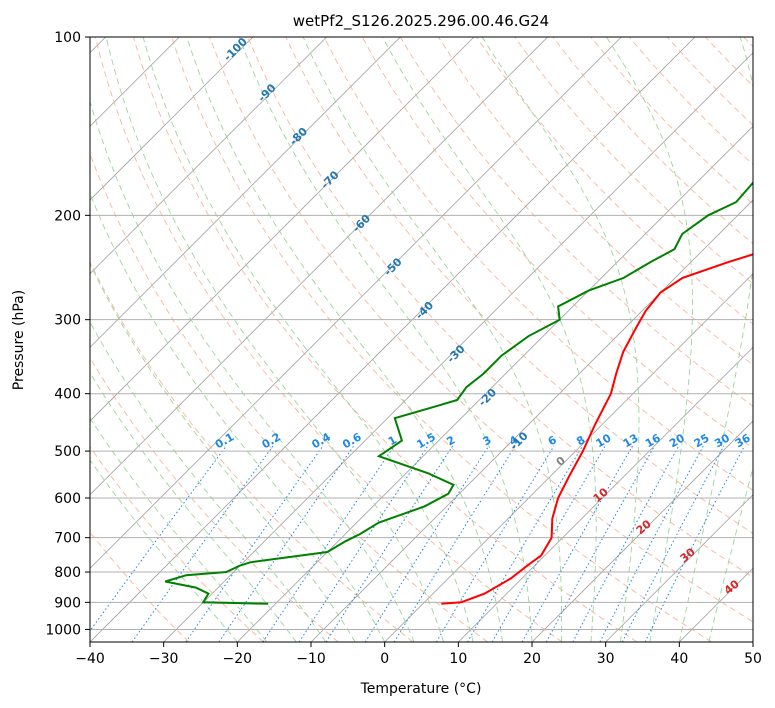 The height and width of the screenshot is (708, 775). Describe the element at coordinates (418, 654) in the screenshot. I see `x-axis-ticks: −40 −30 −20 −10 0 10 20 30 40 50` at that location.